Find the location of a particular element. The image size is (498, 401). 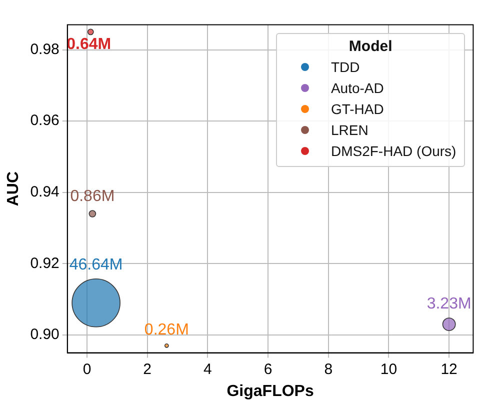

data-label: 3.23M is located at coordinates (449, 303).